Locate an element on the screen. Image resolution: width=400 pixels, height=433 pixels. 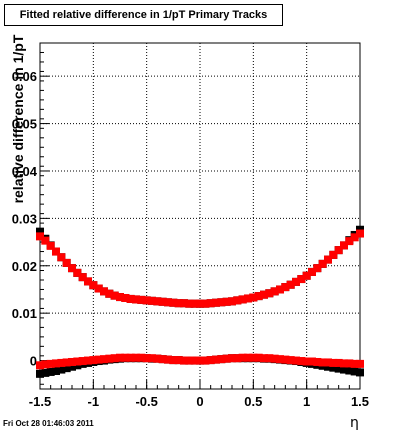
x-tick-label: 0 is located at coordinates (199, 401).